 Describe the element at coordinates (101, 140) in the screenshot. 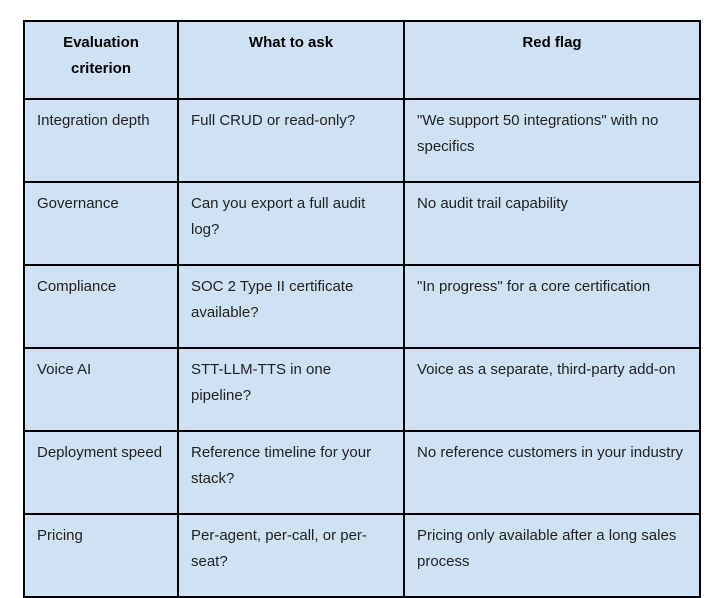

I see `cell-criterion: Integration depth` at that location.